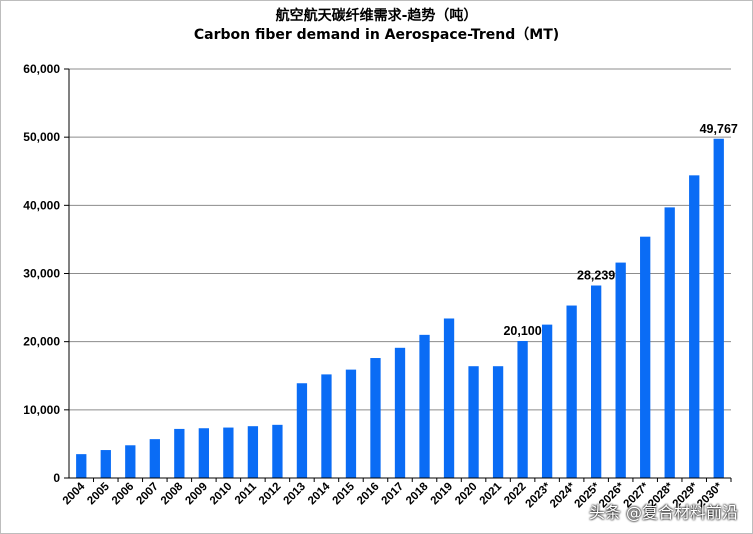 The width and height of the screenshot is (753, 534). What do you see at coordinates (466, 494) in the screenshot?
I see `x-tick-label: 2020` at bounding box center [466, 494].